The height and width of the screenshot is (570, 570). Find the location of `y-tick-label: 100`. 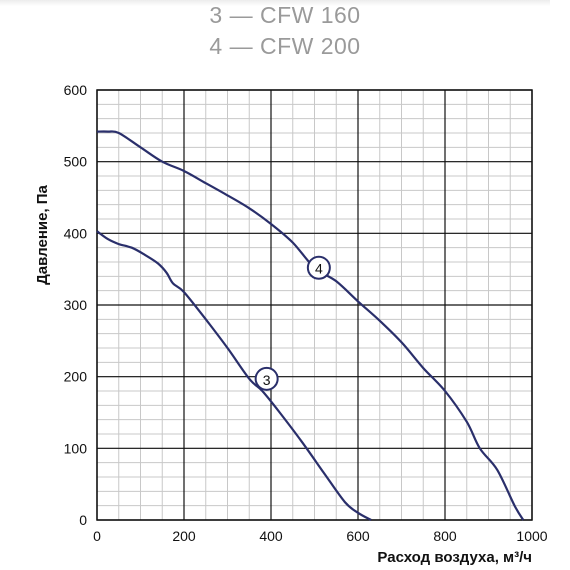

y-tick-label: 100 is located at coordinates (76, 448).